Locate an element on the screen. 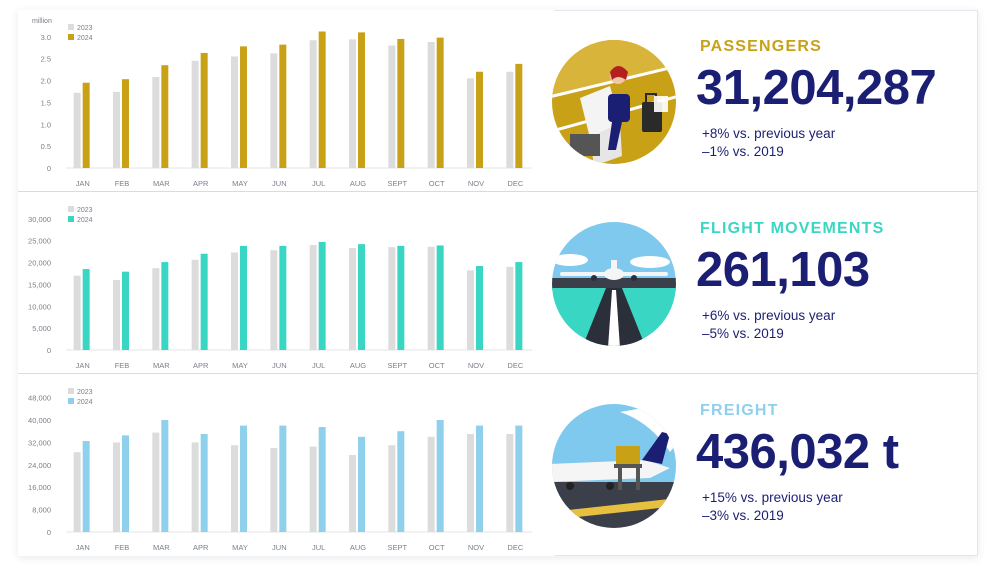 The height and width of the screenshot is (570, 1000). y-tick-label: 20,000 is located at coordinates (39, 263).